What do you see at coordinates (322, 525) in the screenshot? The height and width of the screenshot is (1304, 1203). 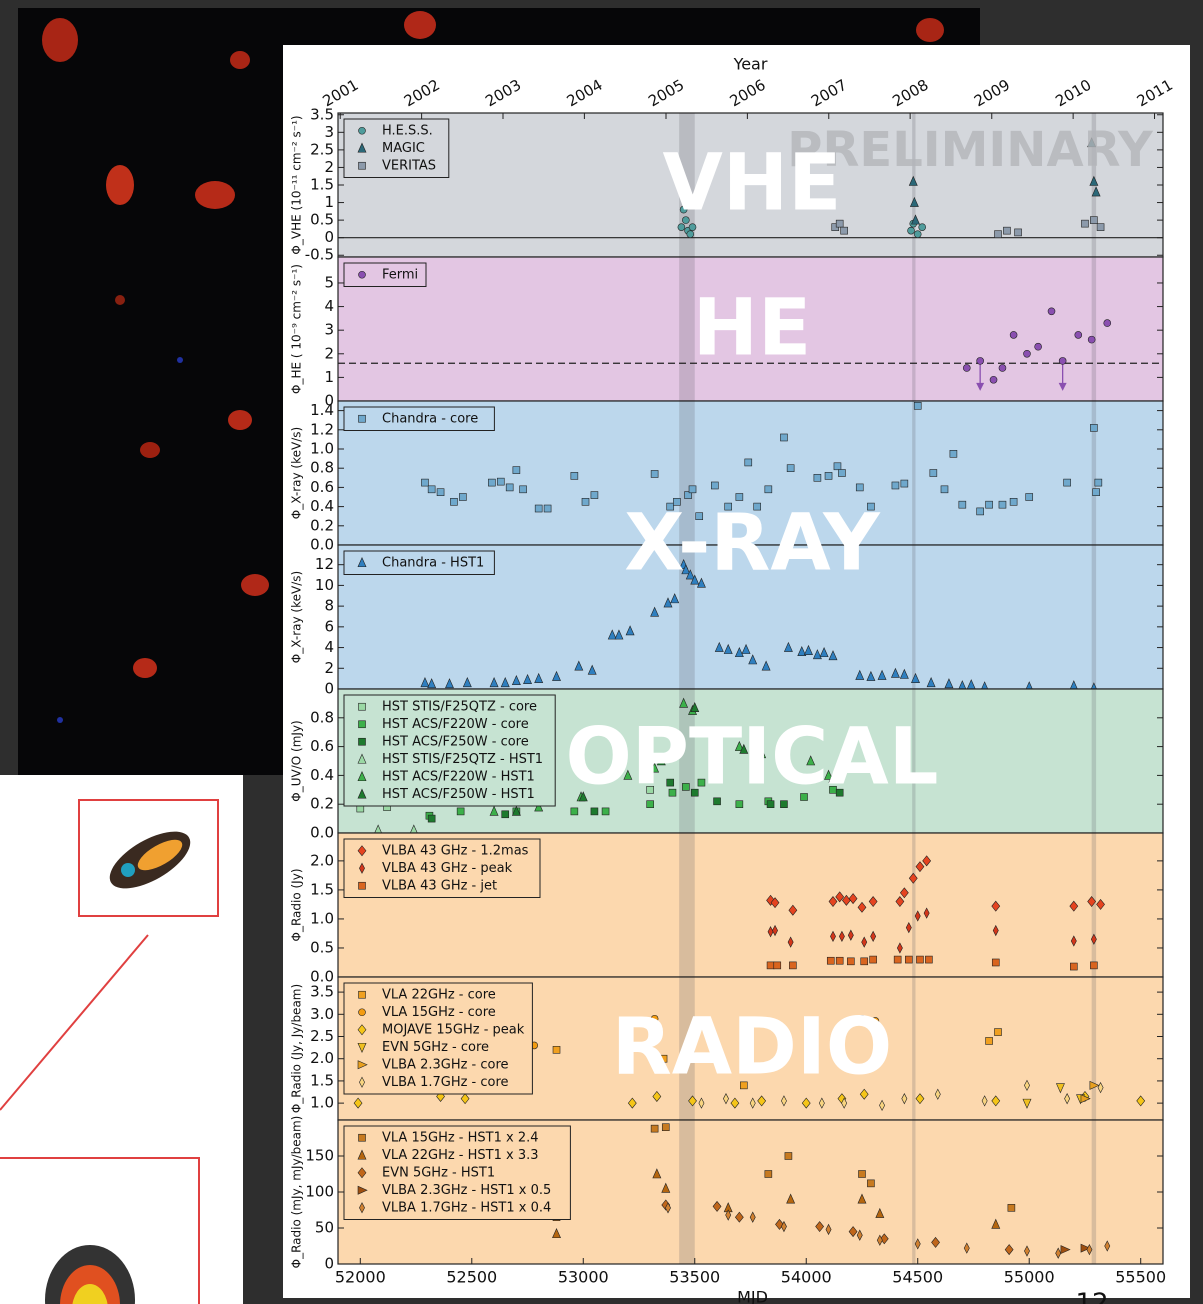 I see `y-tick-label: 0.2` at bounding box center [322, 525].